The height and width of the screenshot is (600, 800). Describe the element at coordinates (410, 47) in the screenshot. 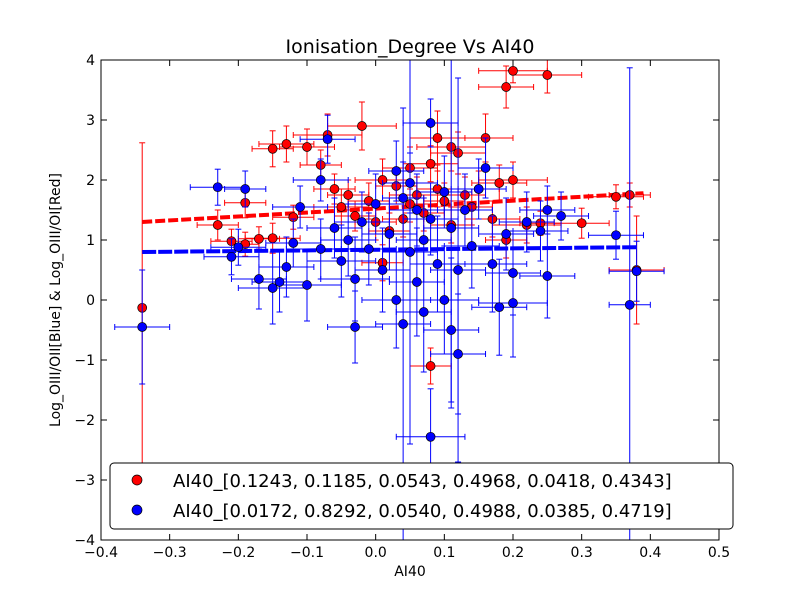

I see `chart-title: Ionisation_Degree Vs AI40` at that location.